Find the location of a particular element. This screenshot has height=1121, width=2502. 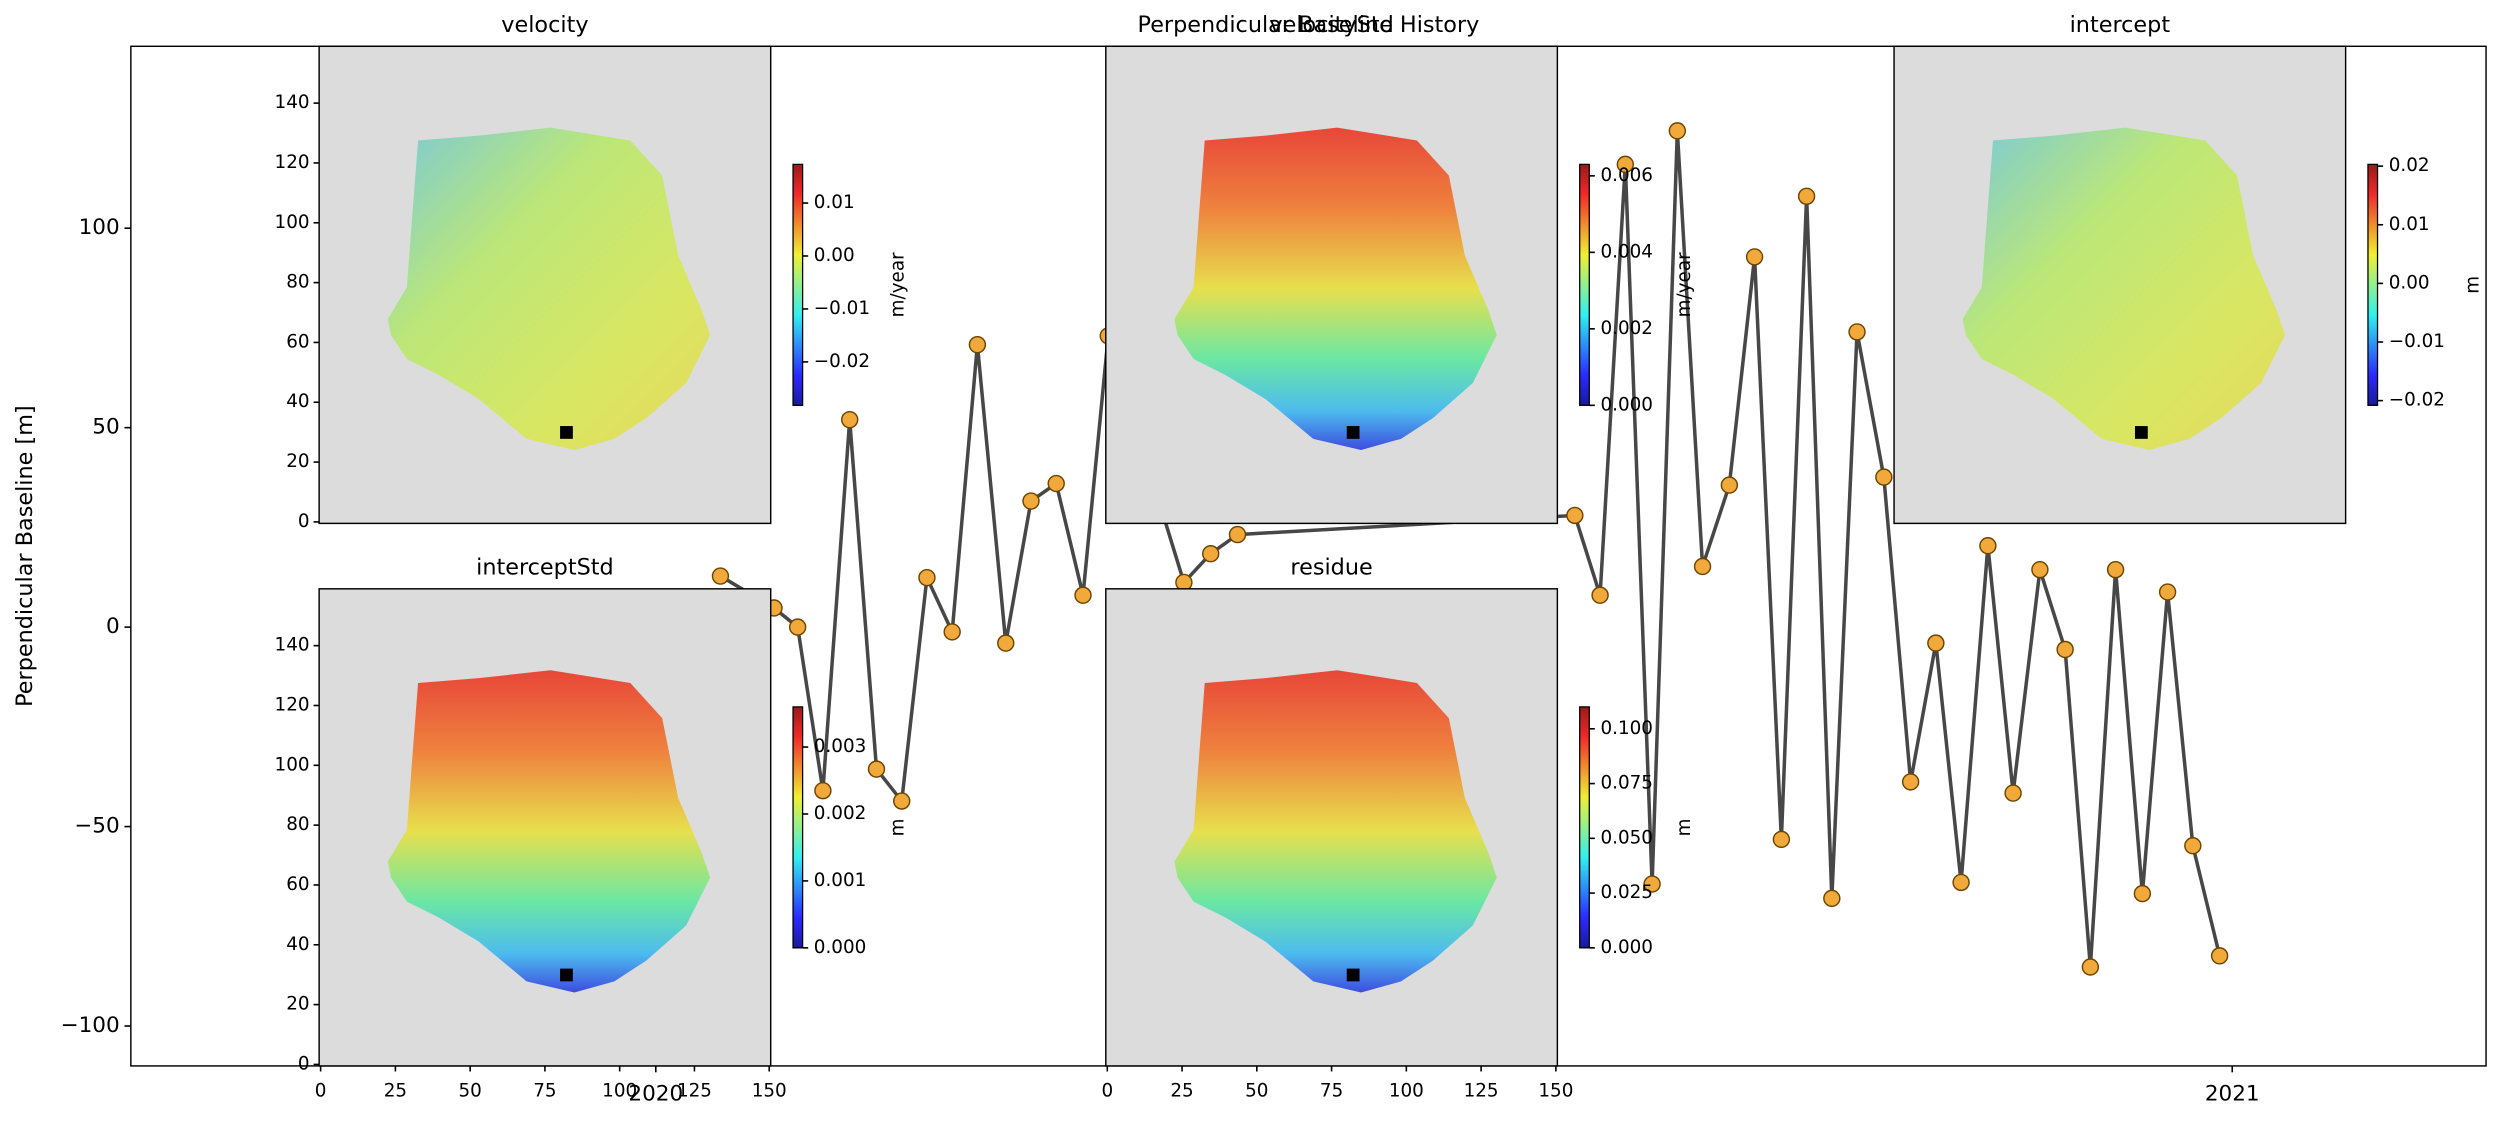

colorbar-tick-label: 0.075 is located at coordinates (1626, 783).